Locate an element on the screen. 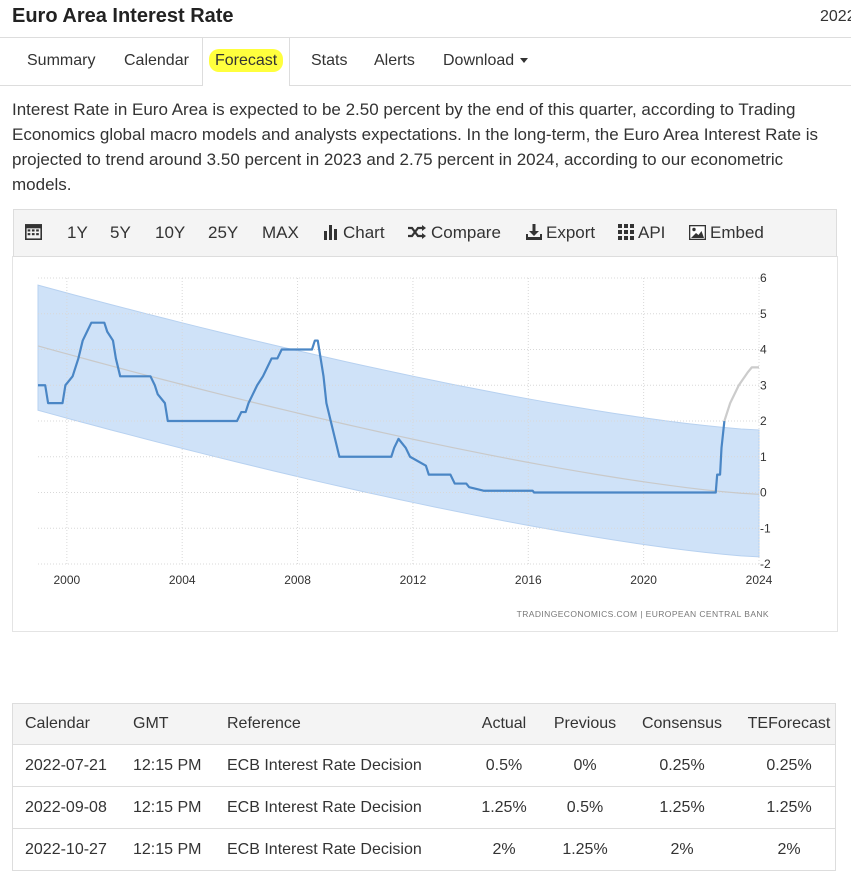  tab-forecast-label: Forecast is located at coordinates (246, 60).